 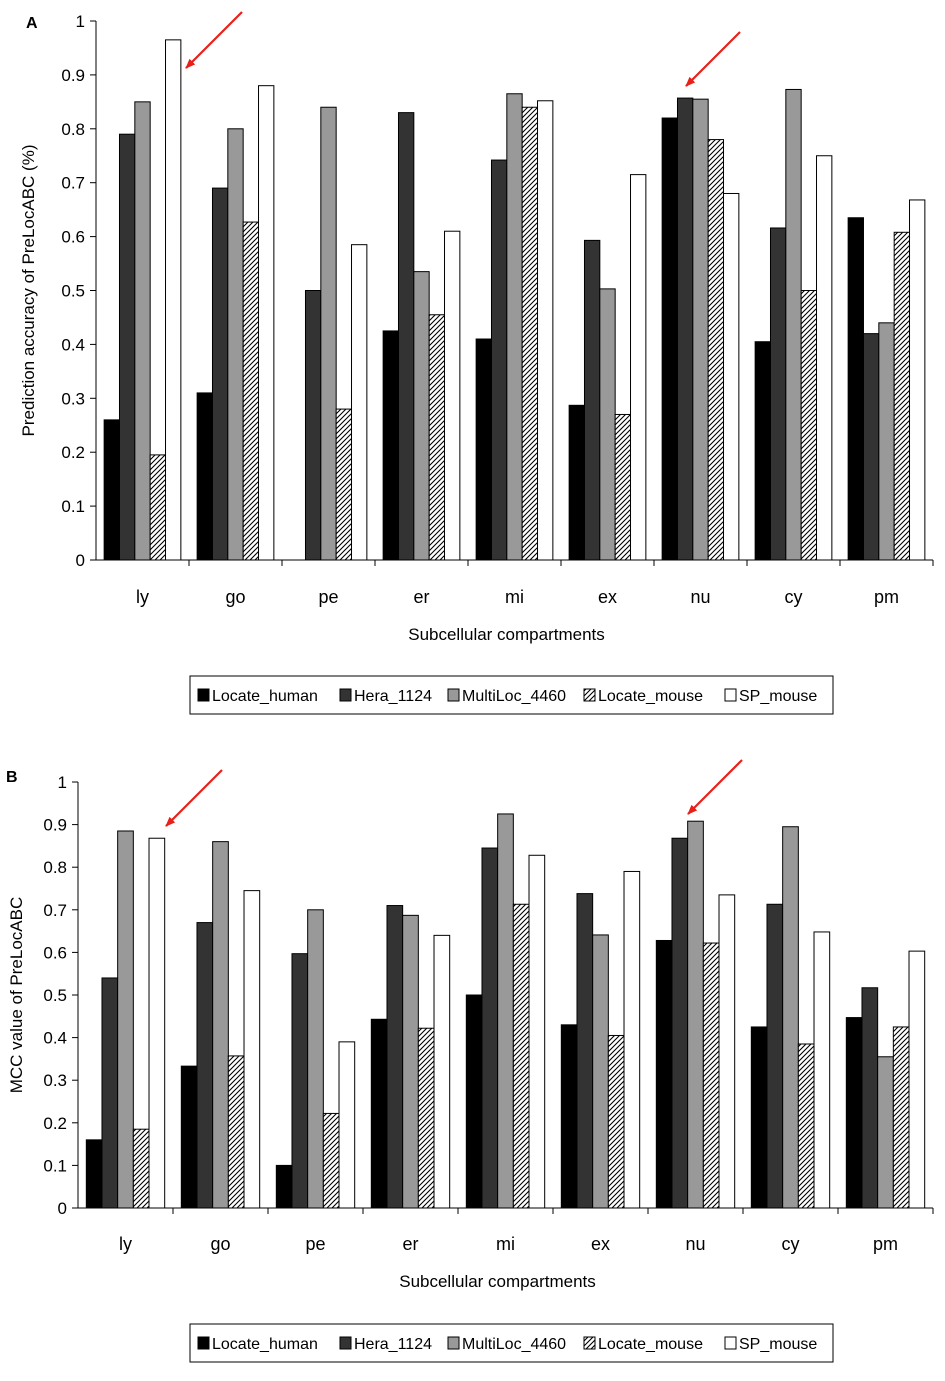 I want to click on bar-MultiLoc_4460-pm, so click(x=885, y=1132).